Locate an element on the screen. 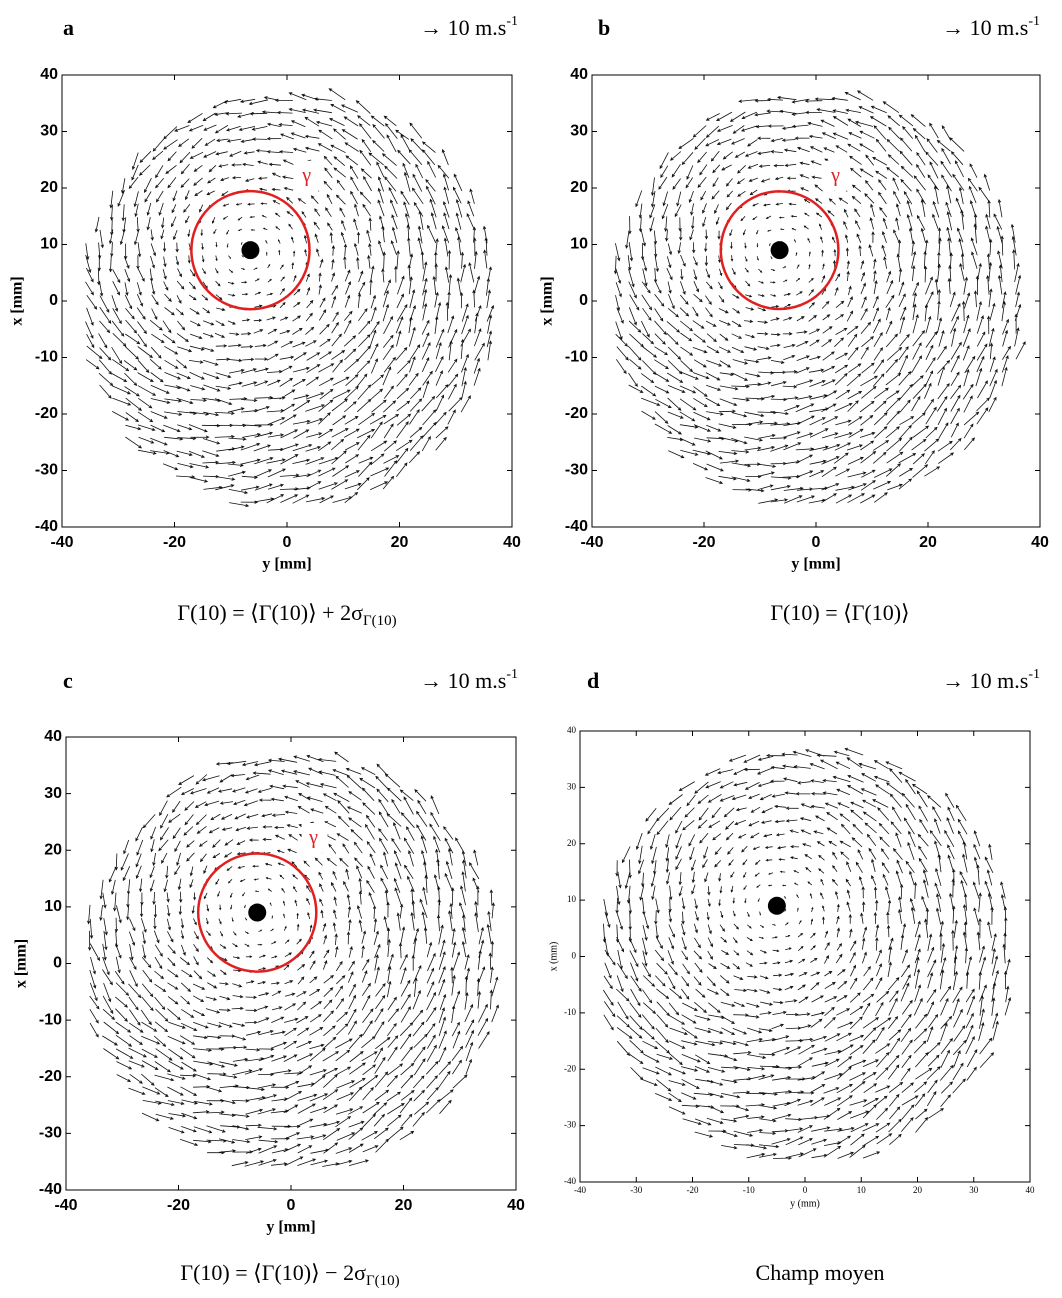  panel-label: b is located at coordinates (604, 27).